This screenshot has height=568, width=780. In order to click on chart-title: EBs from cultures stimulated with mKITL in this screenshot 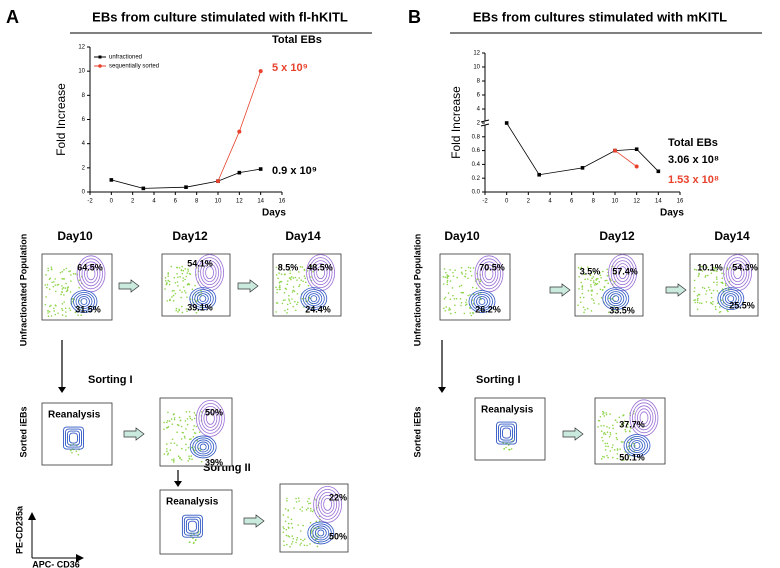, I will do `click(600, 16)`.